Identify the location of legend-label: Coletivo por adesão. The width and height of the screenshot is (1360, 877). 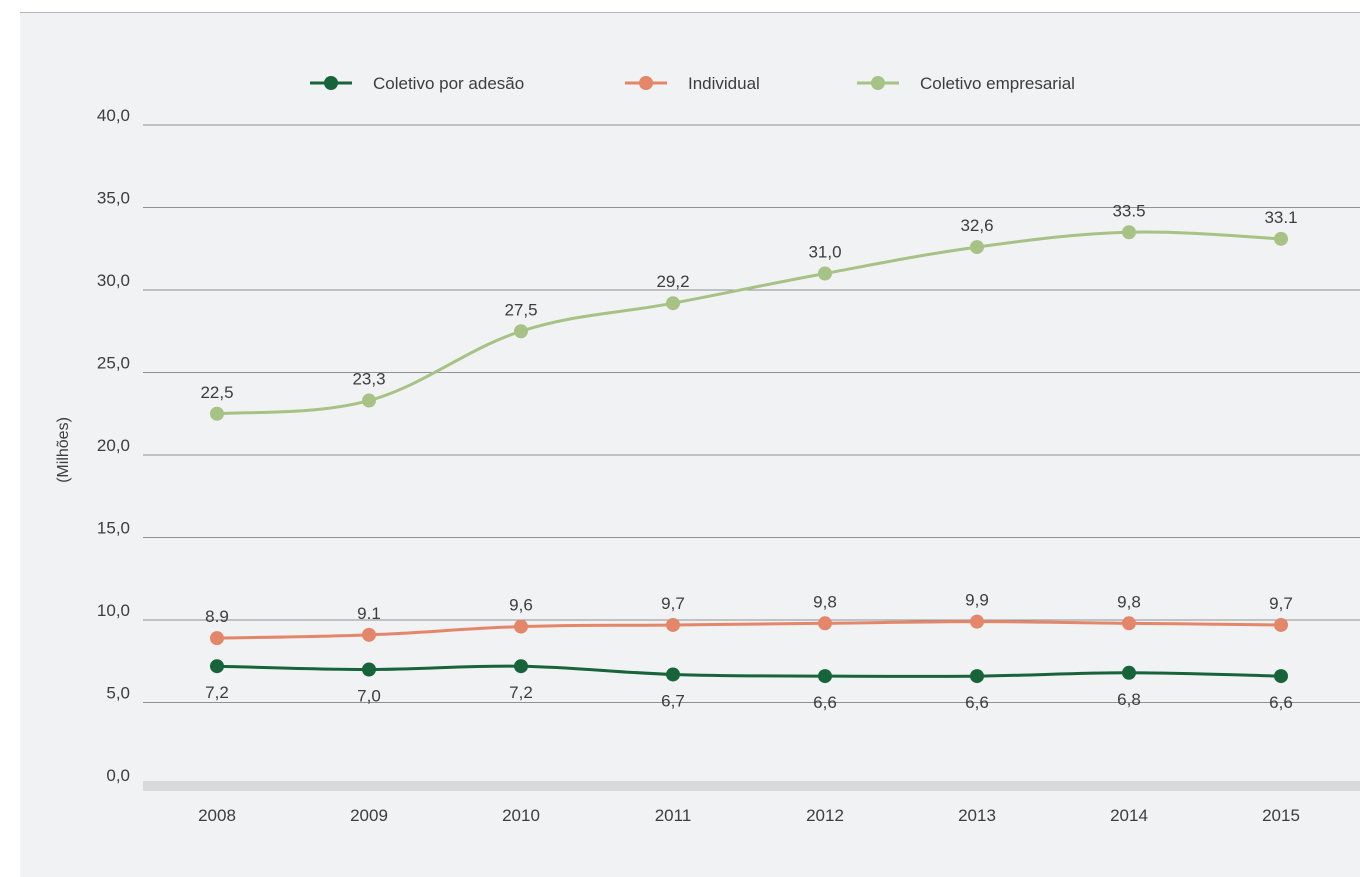
(448, 83).